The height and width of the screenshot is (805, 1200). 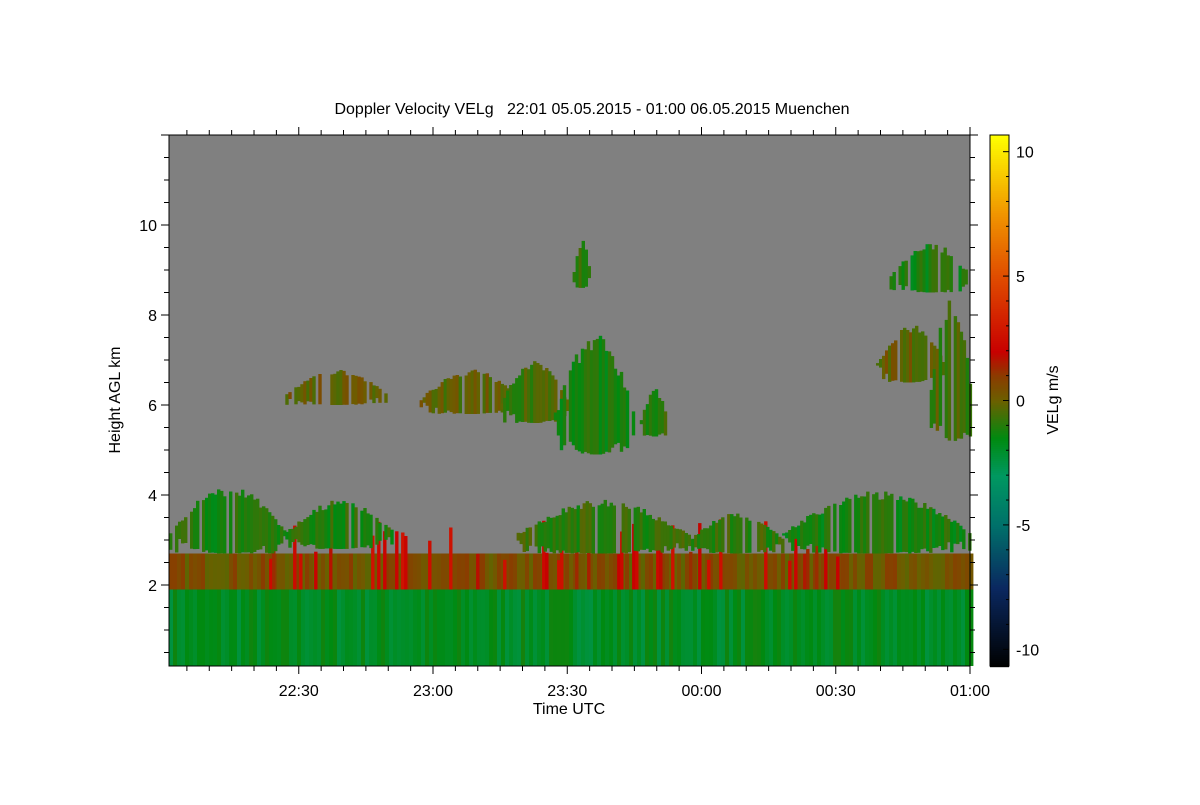 What do you see at coordinates (567, 691) in the screenshot?
I see `x-tick-label: 23:30` at bounding box center [567, 691].